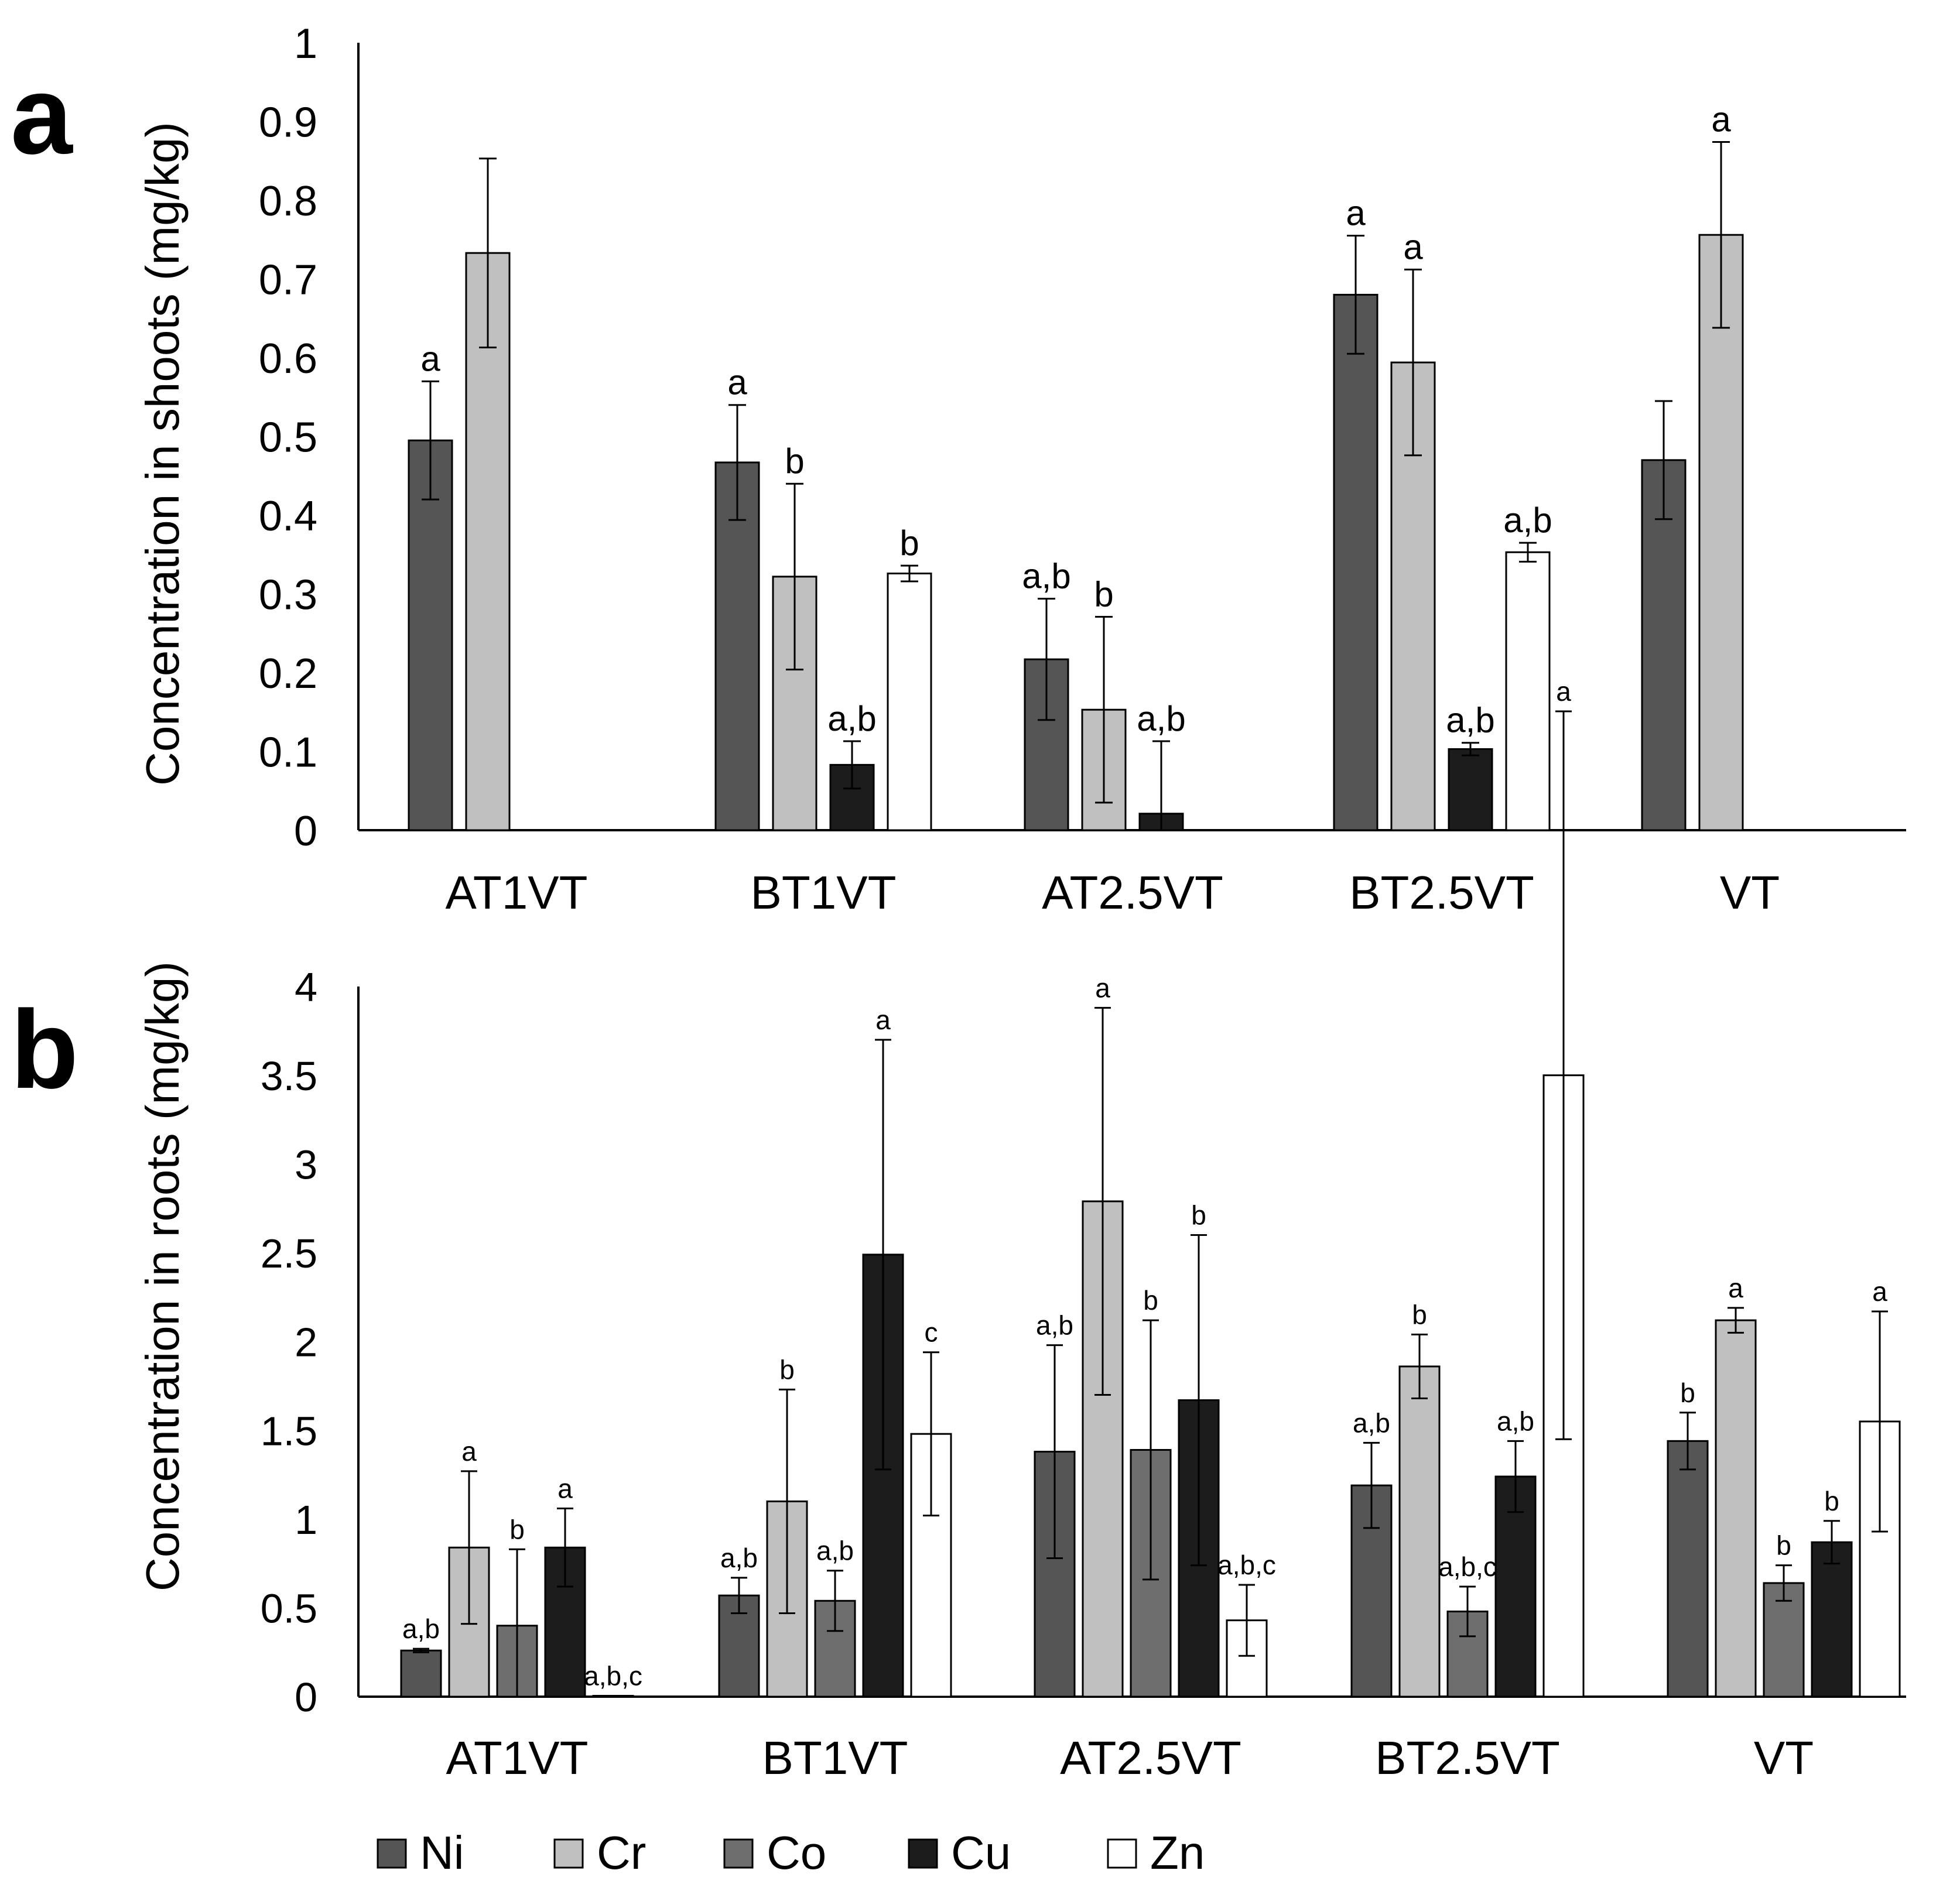 The width and height of the screenshot is (1960, 1901). What do you see at coordinates (568, 1853) in the screenshot?
I see `legend-swatch-cr` at bounding box center [568, 1853].